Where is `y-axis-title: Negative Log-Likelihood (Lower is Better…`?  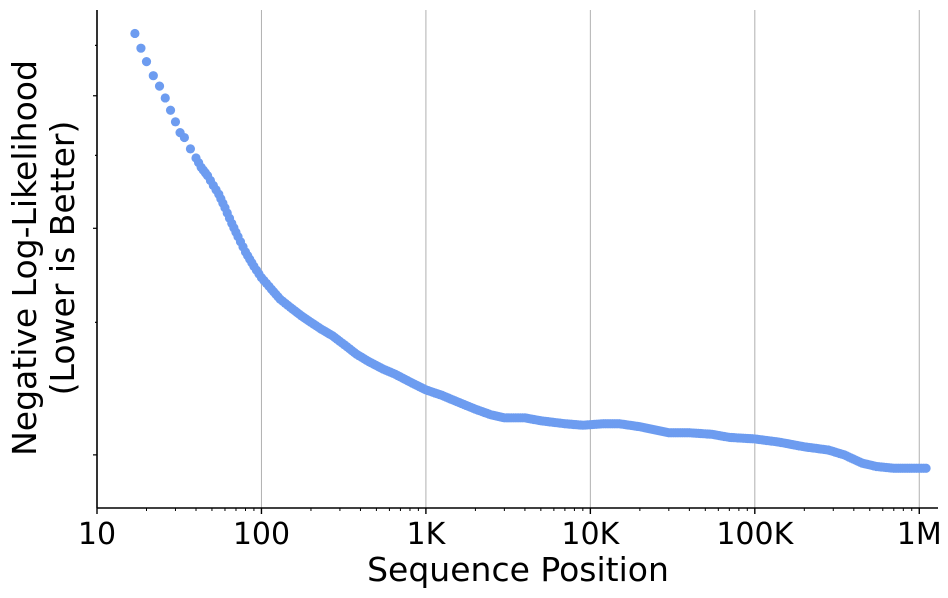 y-axis-title: Negative Log-Likelihood (Lower is Better… is located at coordinates (43, 258).